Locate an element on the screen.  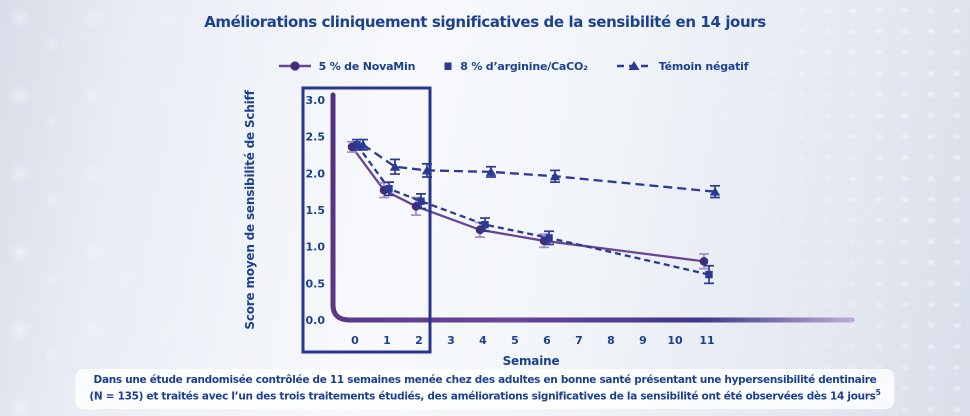
legend-item-novamin: 5 % de NovaMin is located at coordinates (347, 66).